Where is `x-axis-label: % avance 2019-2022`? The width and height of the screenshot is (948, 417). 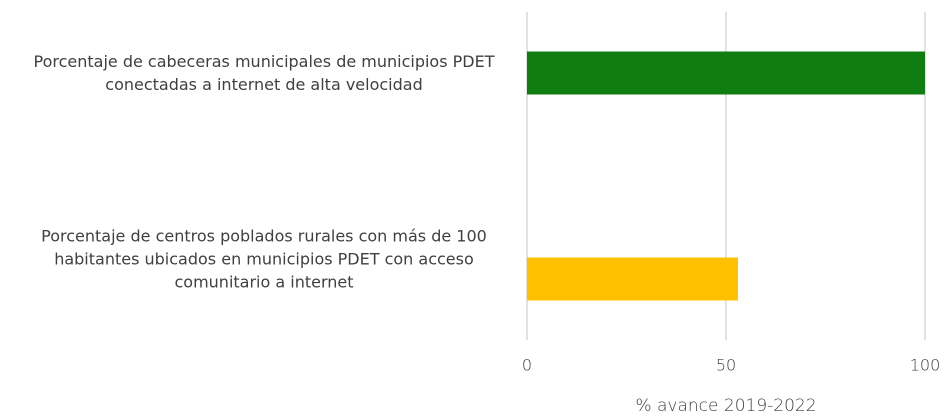 x-axis-label: % avance 2019-2022 is located at coordinates (725, 406).